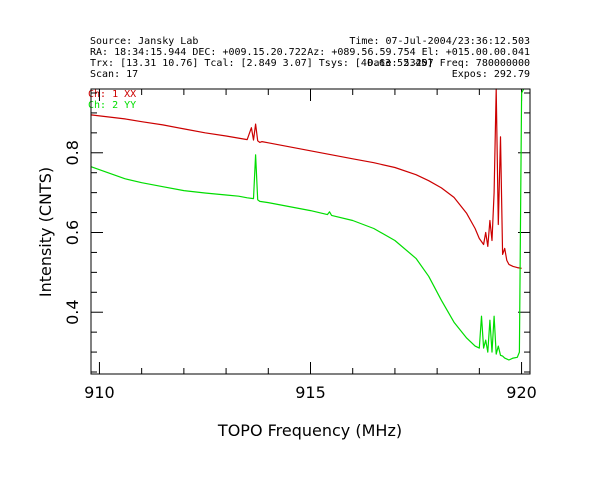 This screenshot has width=607, height=486. What do you see at coordinates (521, 392) in the screenshot?
I see `x-tick-label: 920` at bounding box center [521, 392].